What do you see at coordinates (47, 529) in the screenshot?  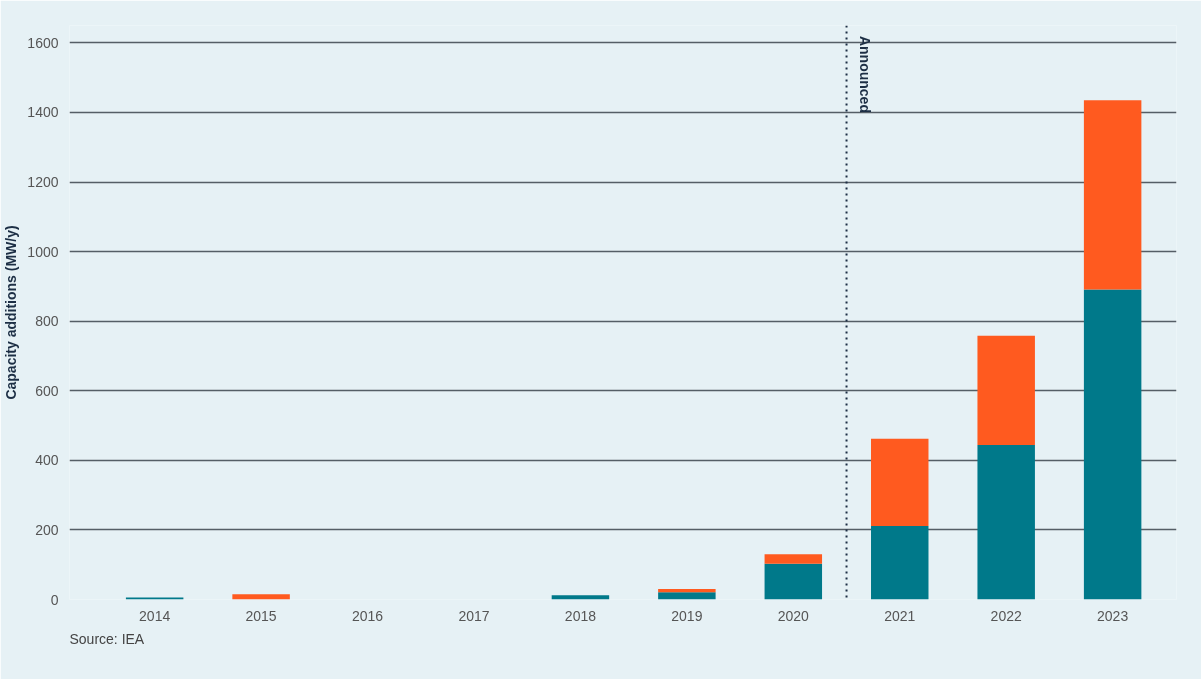 I see `y-tick-label: 200` at bounding box center [47, 529].